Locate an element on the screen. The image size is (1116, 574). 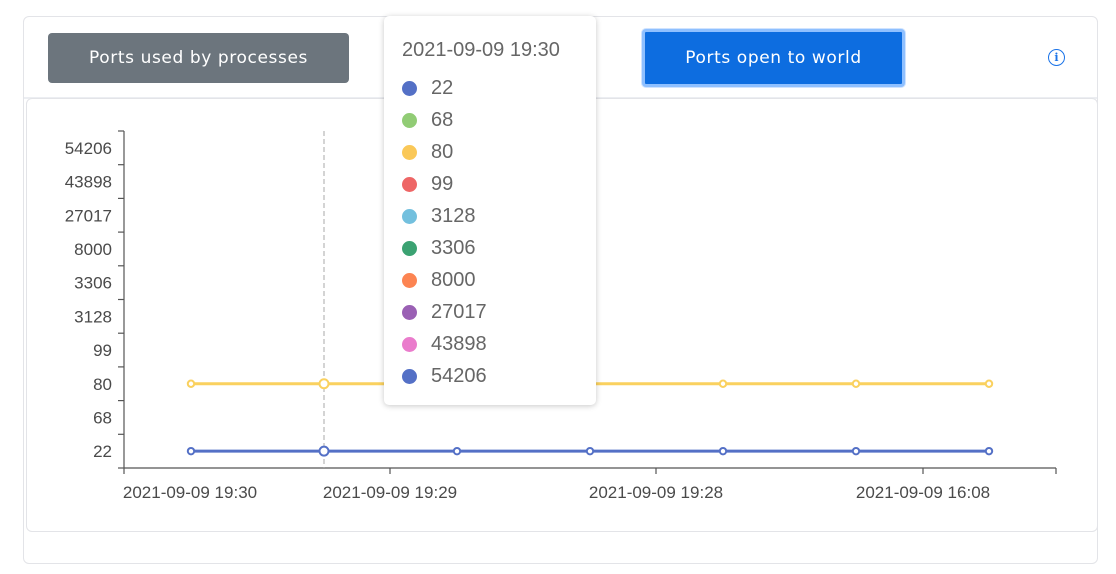
tooltip-item-68: 68 is located at coordinates (499, 120).